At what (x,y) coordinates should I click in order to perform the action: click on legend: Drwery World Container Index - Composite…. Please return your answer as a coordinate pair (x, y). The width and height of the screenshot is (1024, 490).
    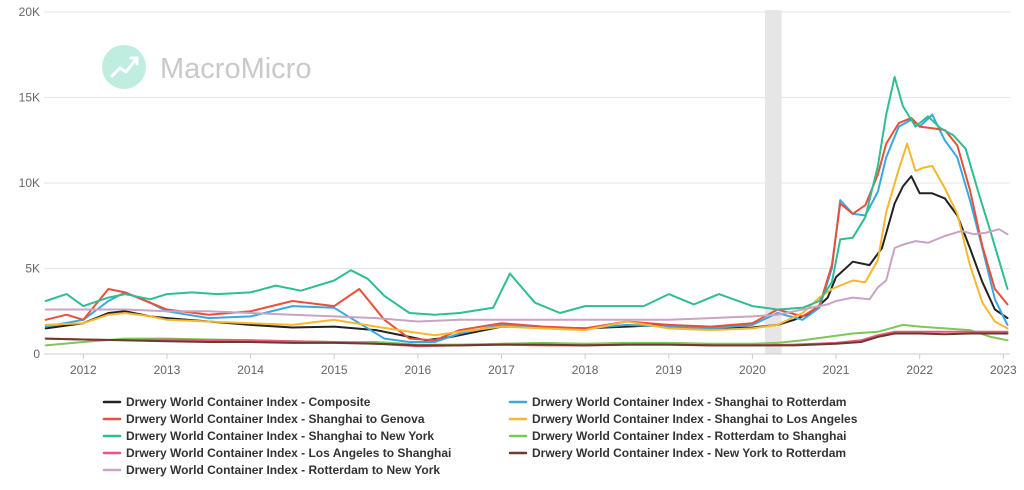
    Looking at the image, I should click on (480, 436).